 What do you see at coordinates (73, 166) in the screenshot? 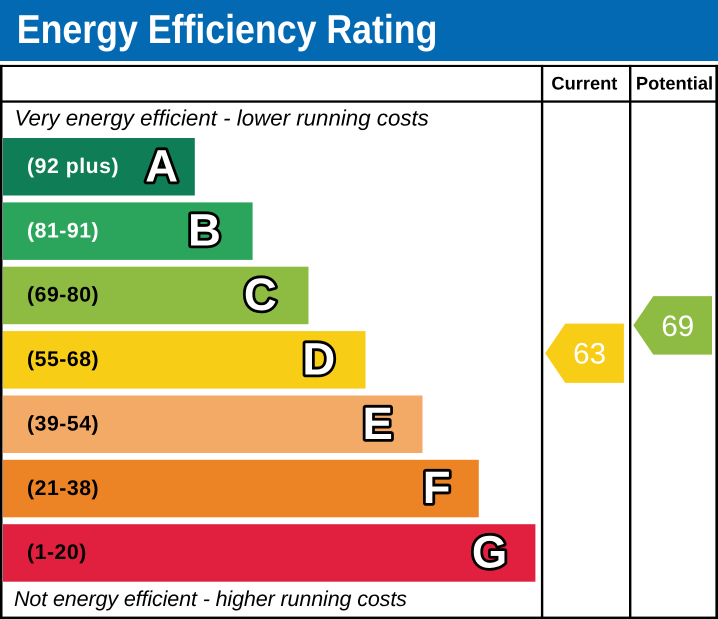
I see `svg-text: (92 plus)` at bounding box center [73, 166].